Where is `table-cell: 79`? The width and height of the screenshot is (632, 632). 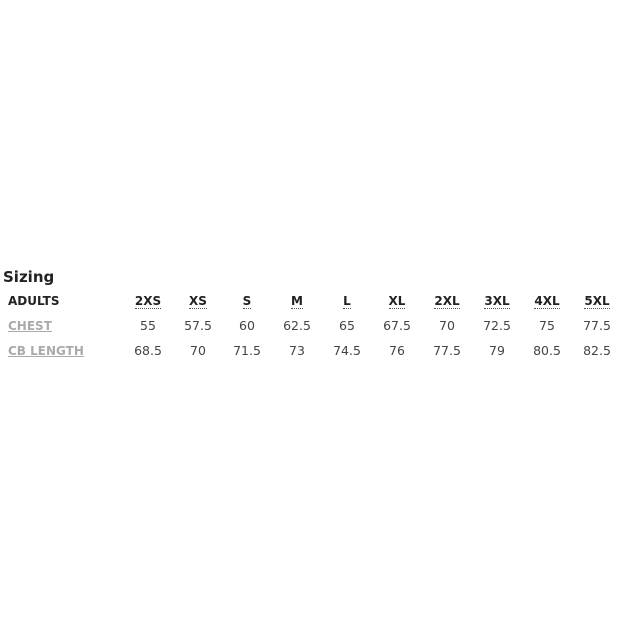 table-cell: 79 is located at coordinates (497, 350).